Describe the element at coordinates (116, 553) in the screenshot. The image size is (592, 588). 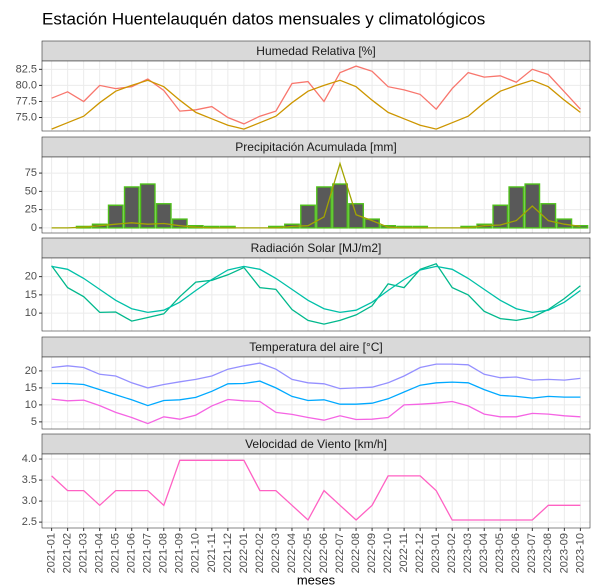
I see `x-tick-label: 2021-05` at that location.